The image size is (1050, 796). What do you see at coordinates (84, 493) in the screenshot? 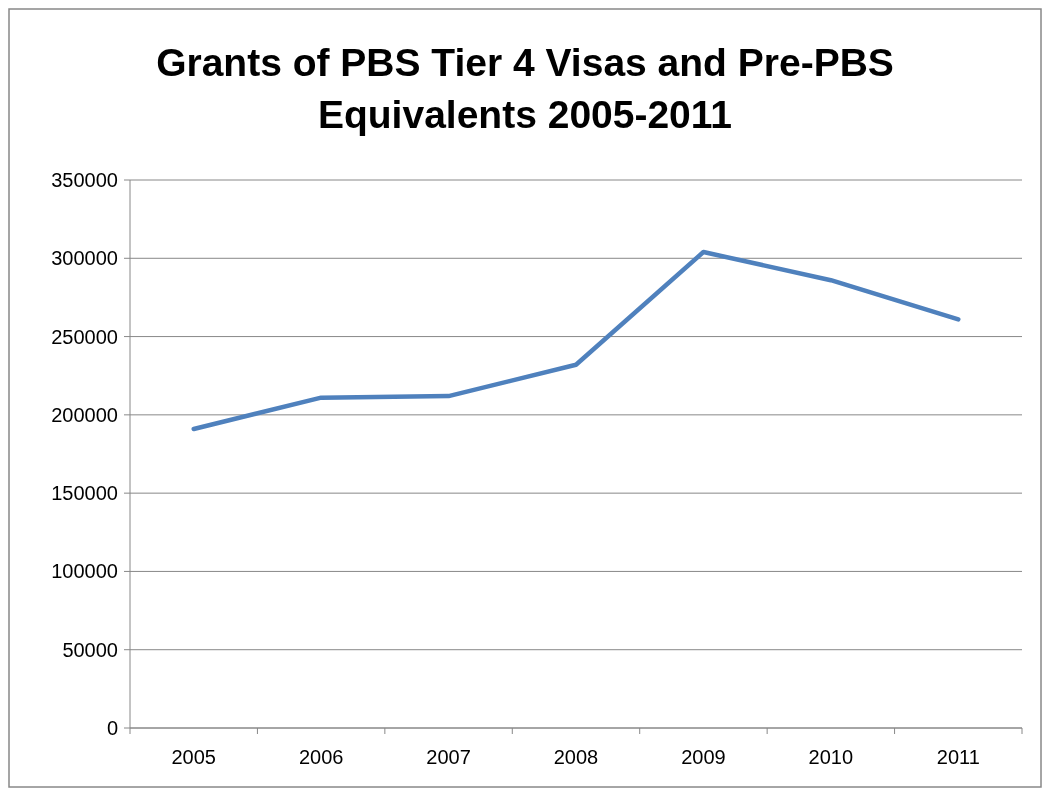
I see `y-tick-label: 150000` at bounding box center [84, 493].